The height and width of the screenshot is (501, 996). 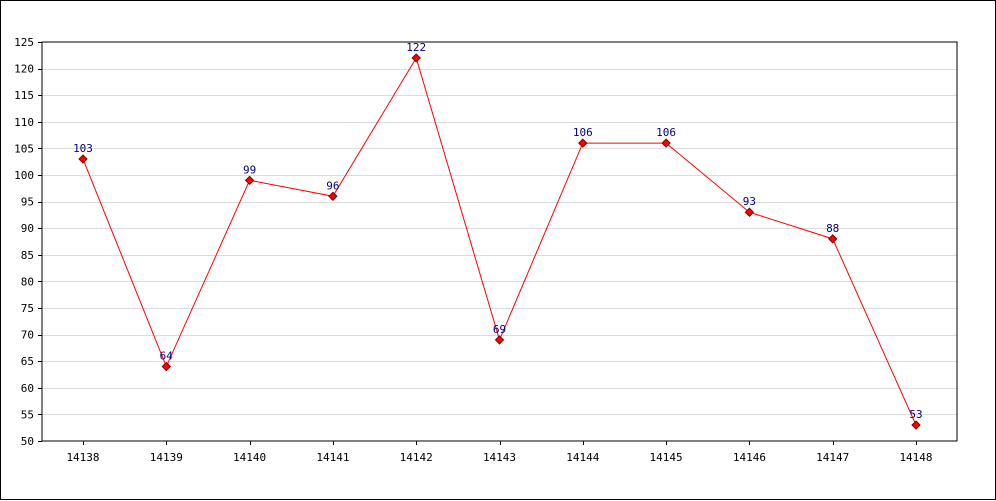 I want to click on y-tick-label: 115, so click(x=24, y=95).